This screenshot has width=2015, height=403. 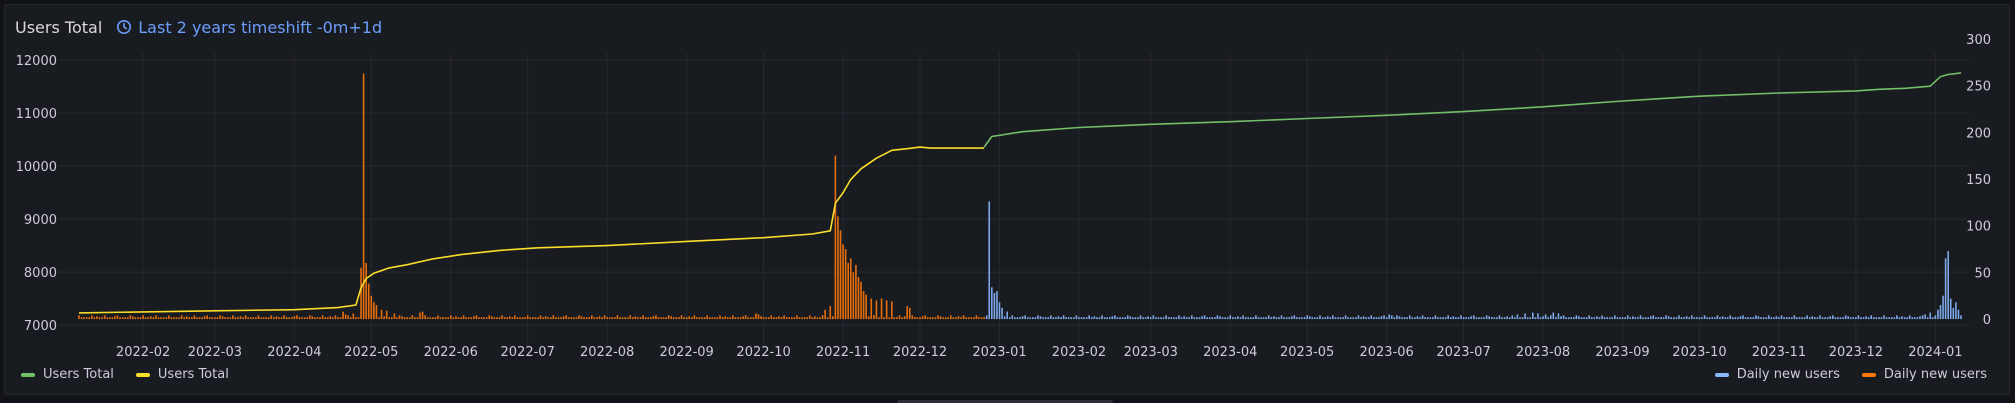 What do you see at coordinates (40, 326) in the screenshot?
I see `y-left-tick-label: 7000` at bounding box center [40, 326].